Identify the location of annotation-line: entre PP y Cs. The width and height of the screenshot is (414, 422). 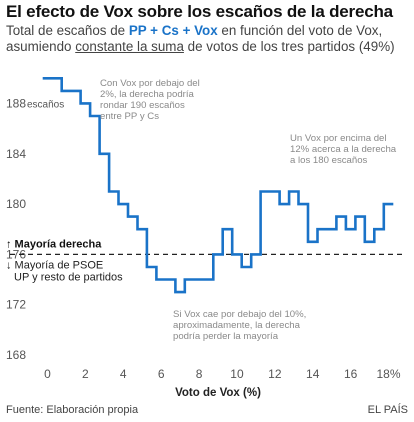
(129, 116).